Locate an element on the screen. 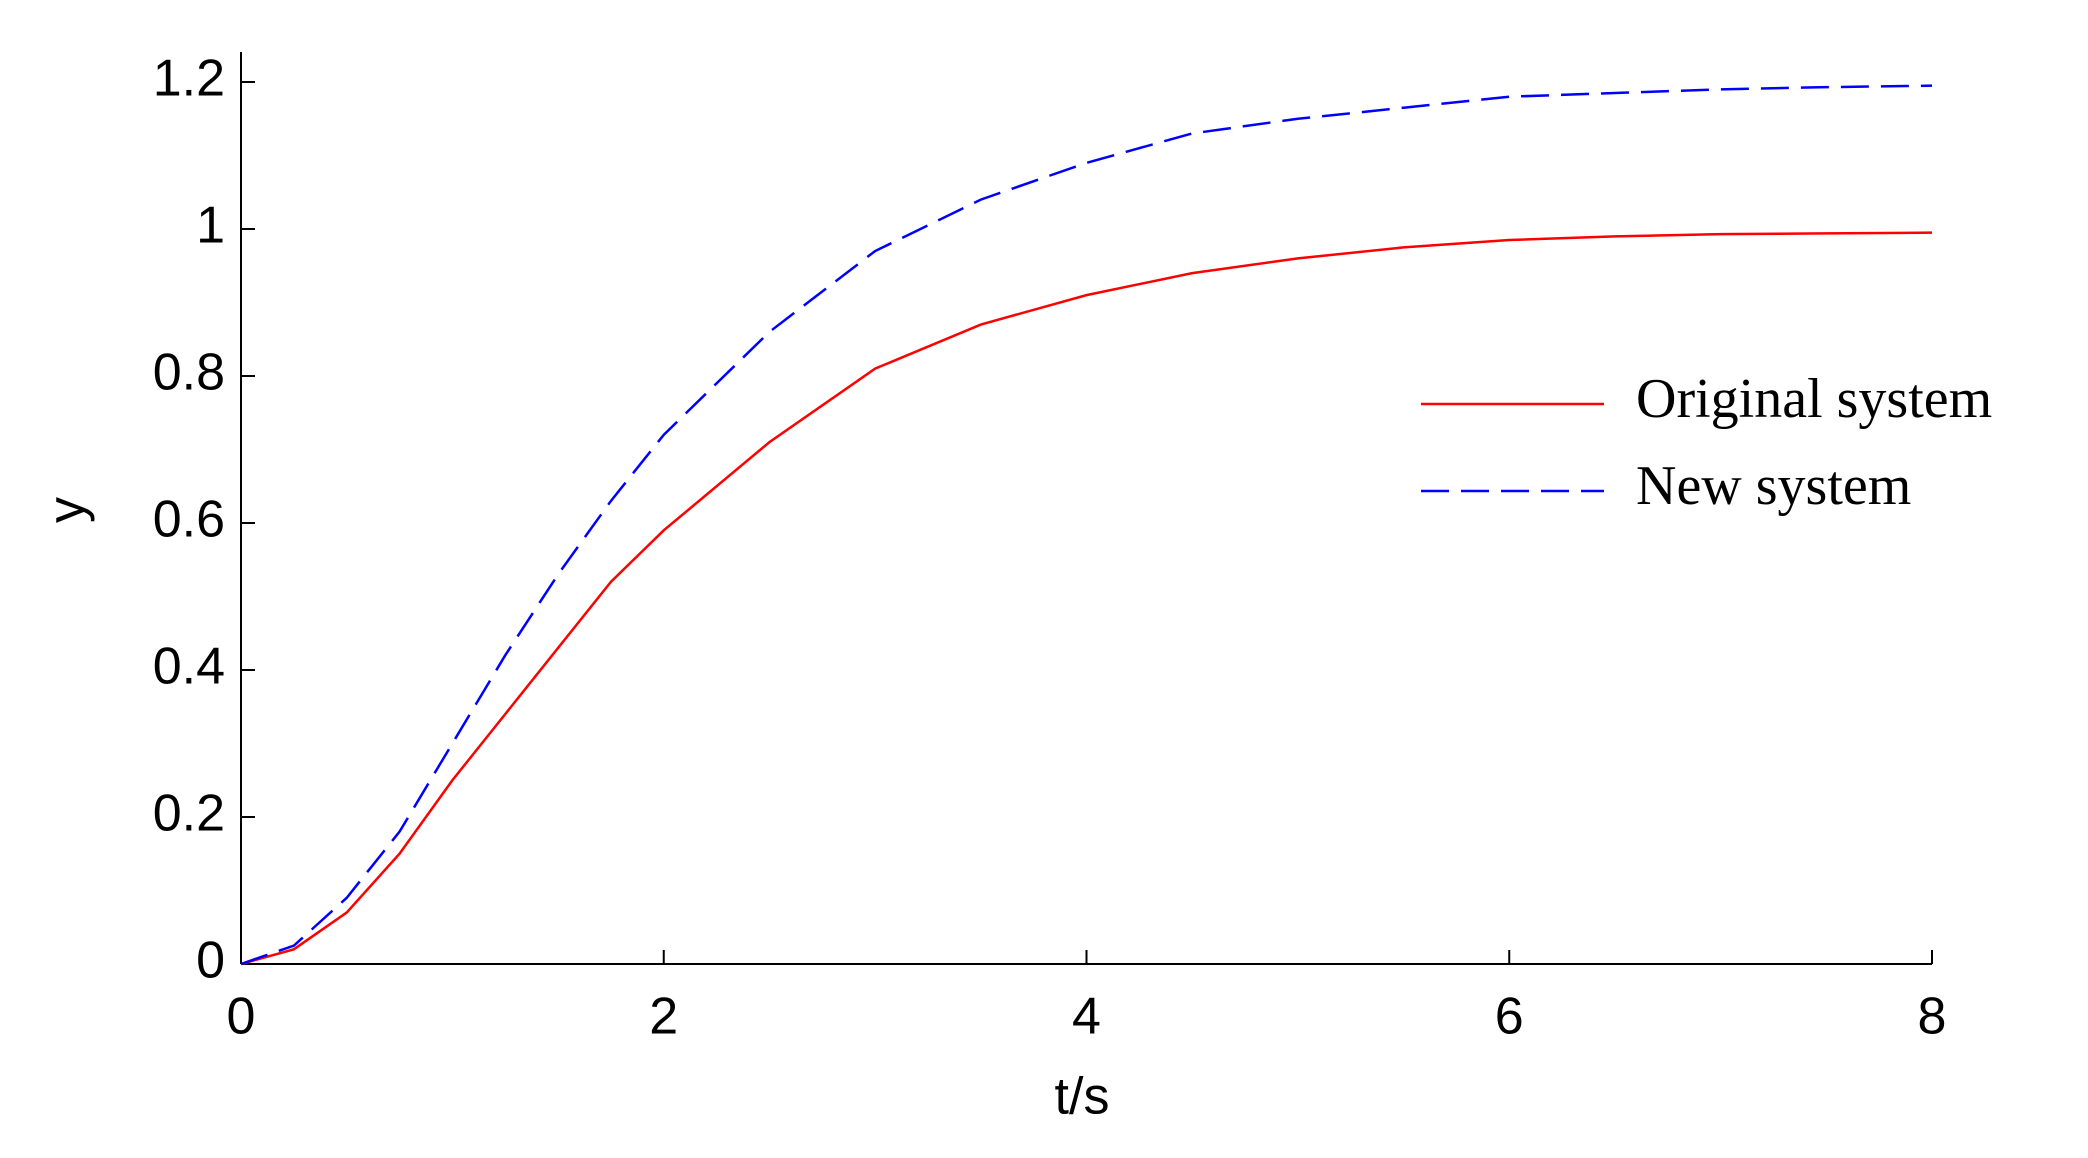 The image size is (2088, 1158). y-tick-label: 0.8 is located at coordinates (189, 373).